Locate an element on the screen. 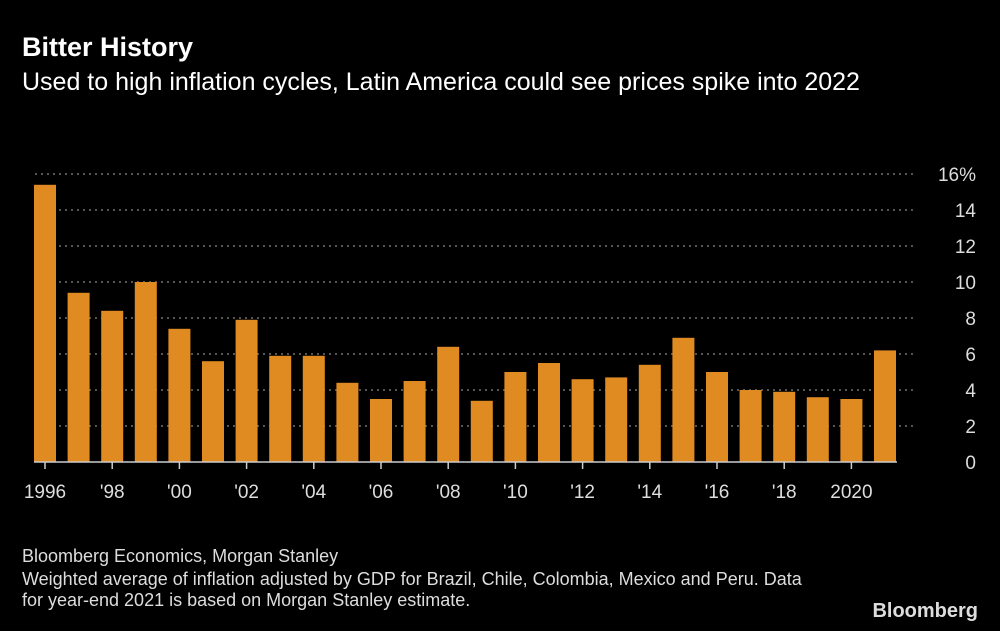 The image size is (1000, 631). bar-2017 is located at coordinates (750, 426).